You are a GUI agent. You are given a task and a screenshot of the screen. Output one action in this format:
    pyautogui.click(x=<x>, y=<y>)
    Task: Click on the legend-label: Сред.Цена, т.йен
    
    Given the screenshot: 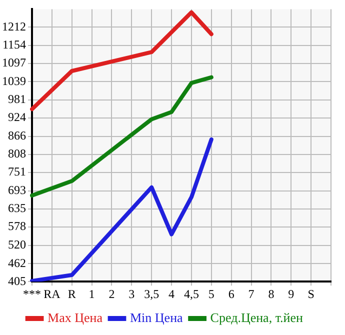 What is the action you would take?
    pyautogui.click(x=257, y=317)
    